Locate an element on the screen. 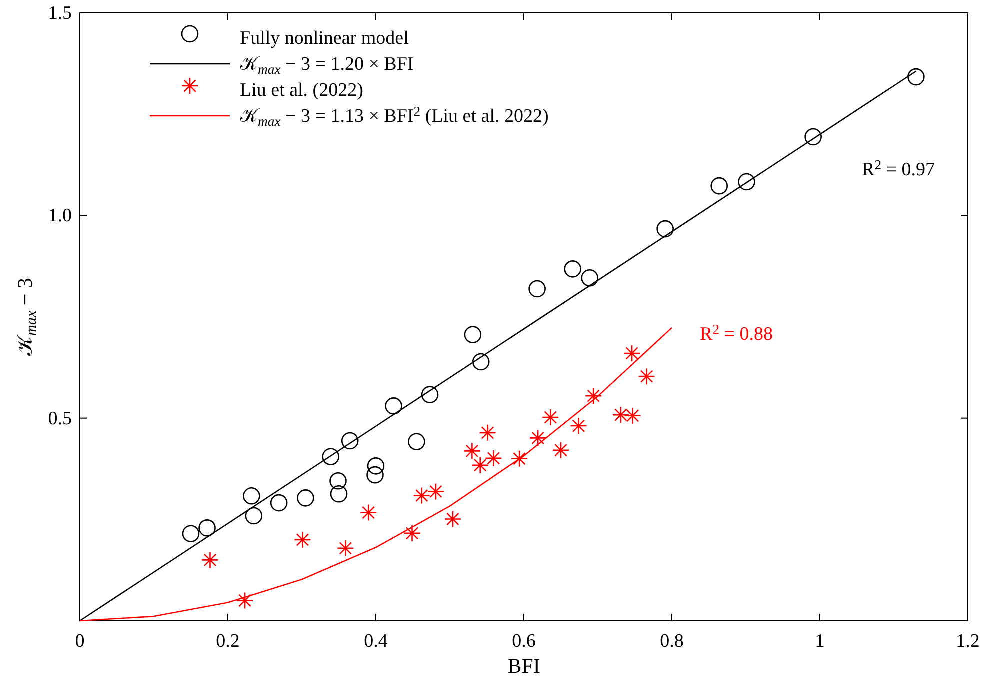  legend-label: Fully nonlinear model is located at coordinates (324, 38).